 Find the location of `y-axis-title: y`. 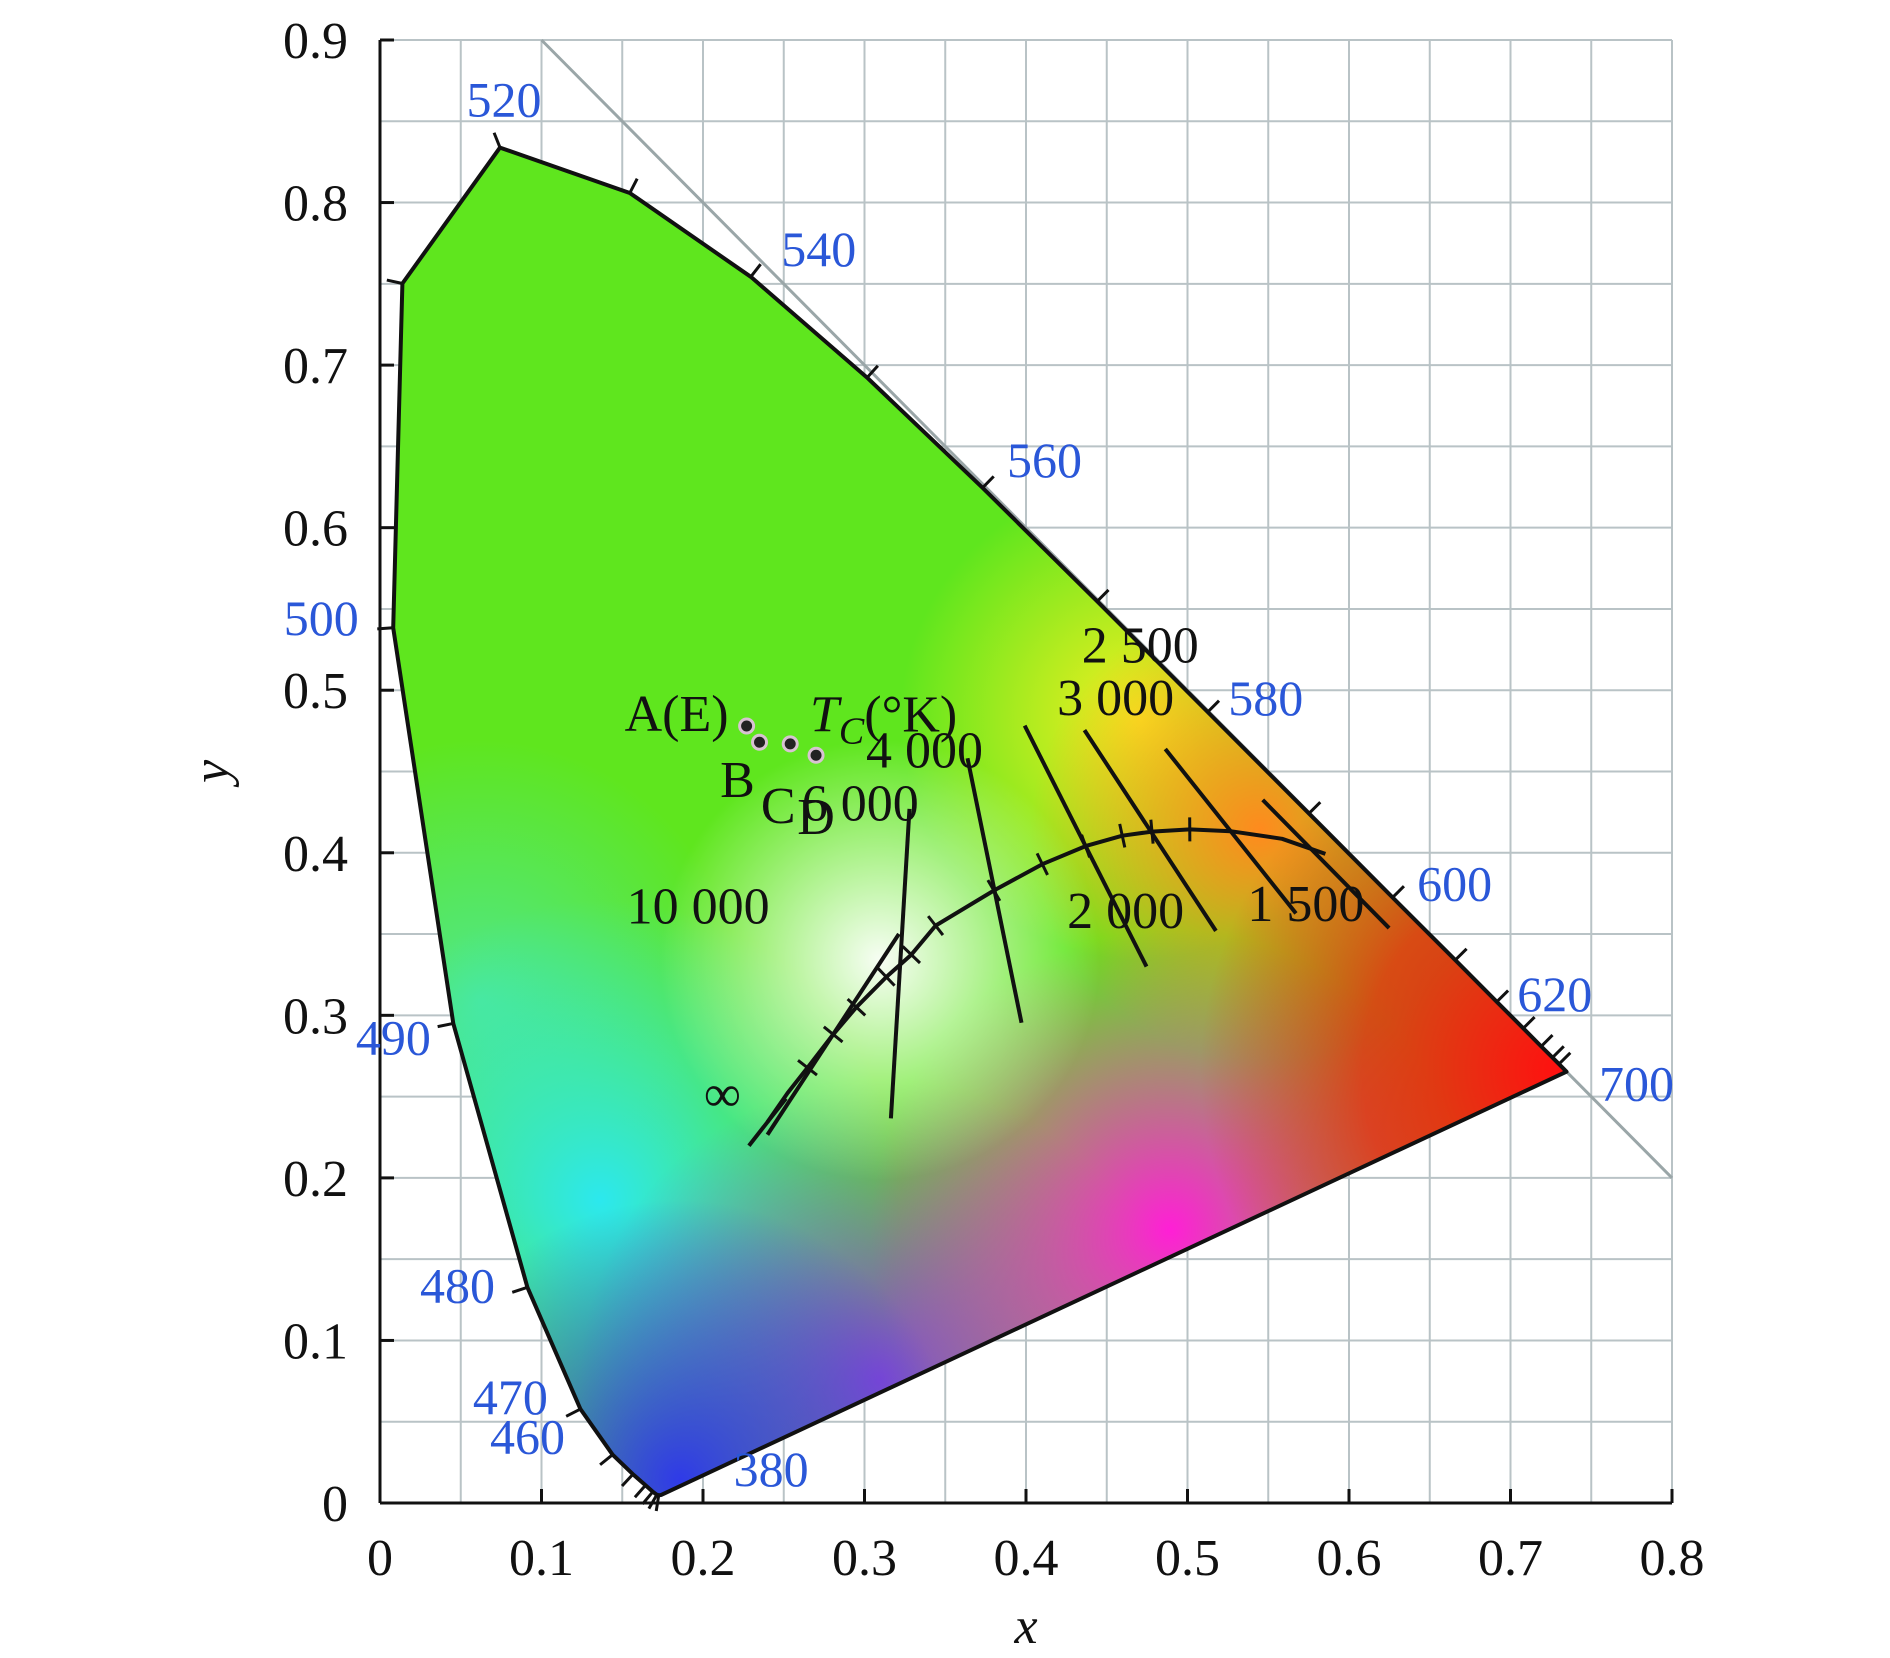

y-axis-title: y is located at coordinates (211, 773).